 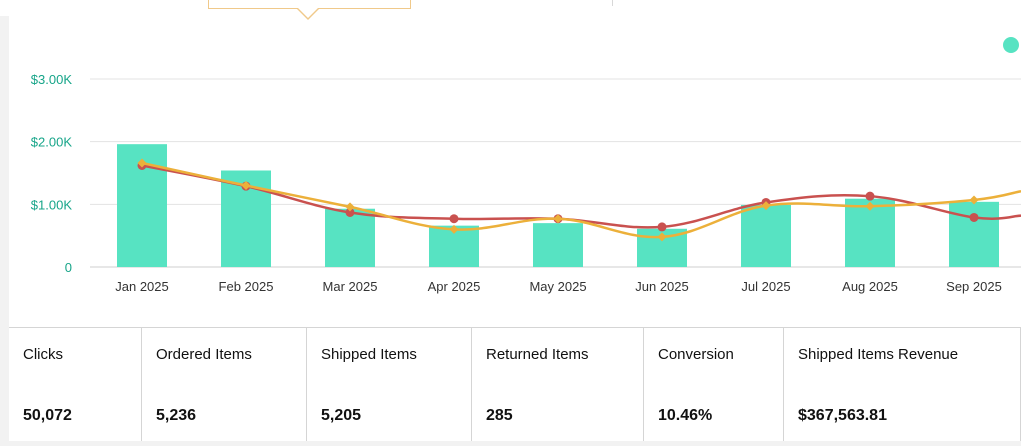 I want to click on y-tick-label: $1.00K, so click(x=52, y=204).